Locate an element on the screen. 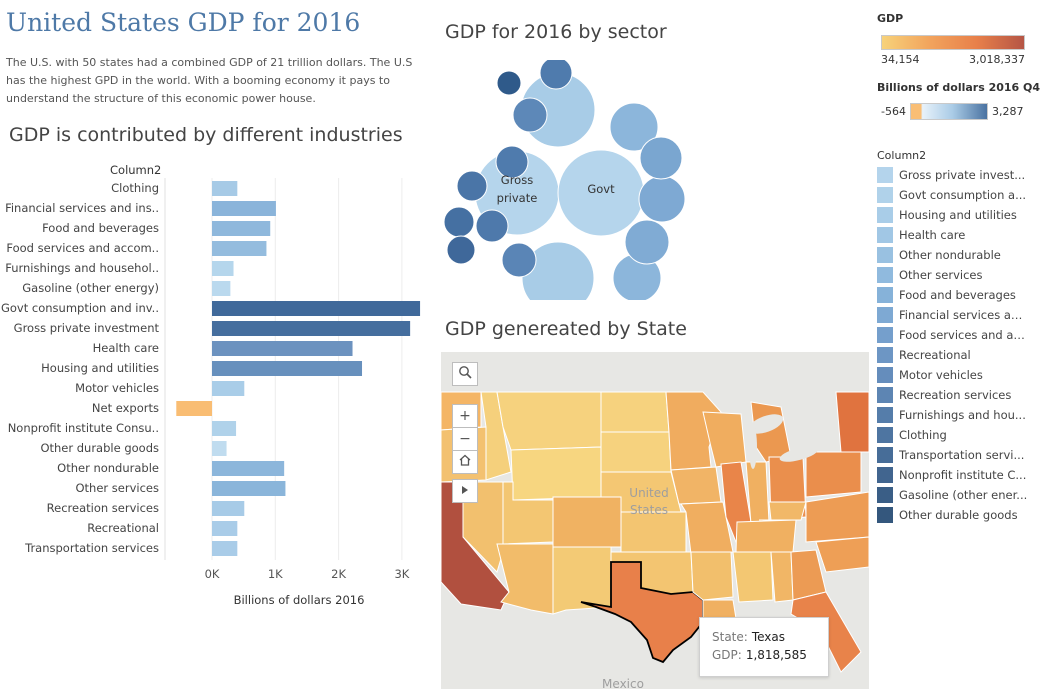 This screenshot has height=689, width=1040. state-kentucky is located at coordinates (783, 511).